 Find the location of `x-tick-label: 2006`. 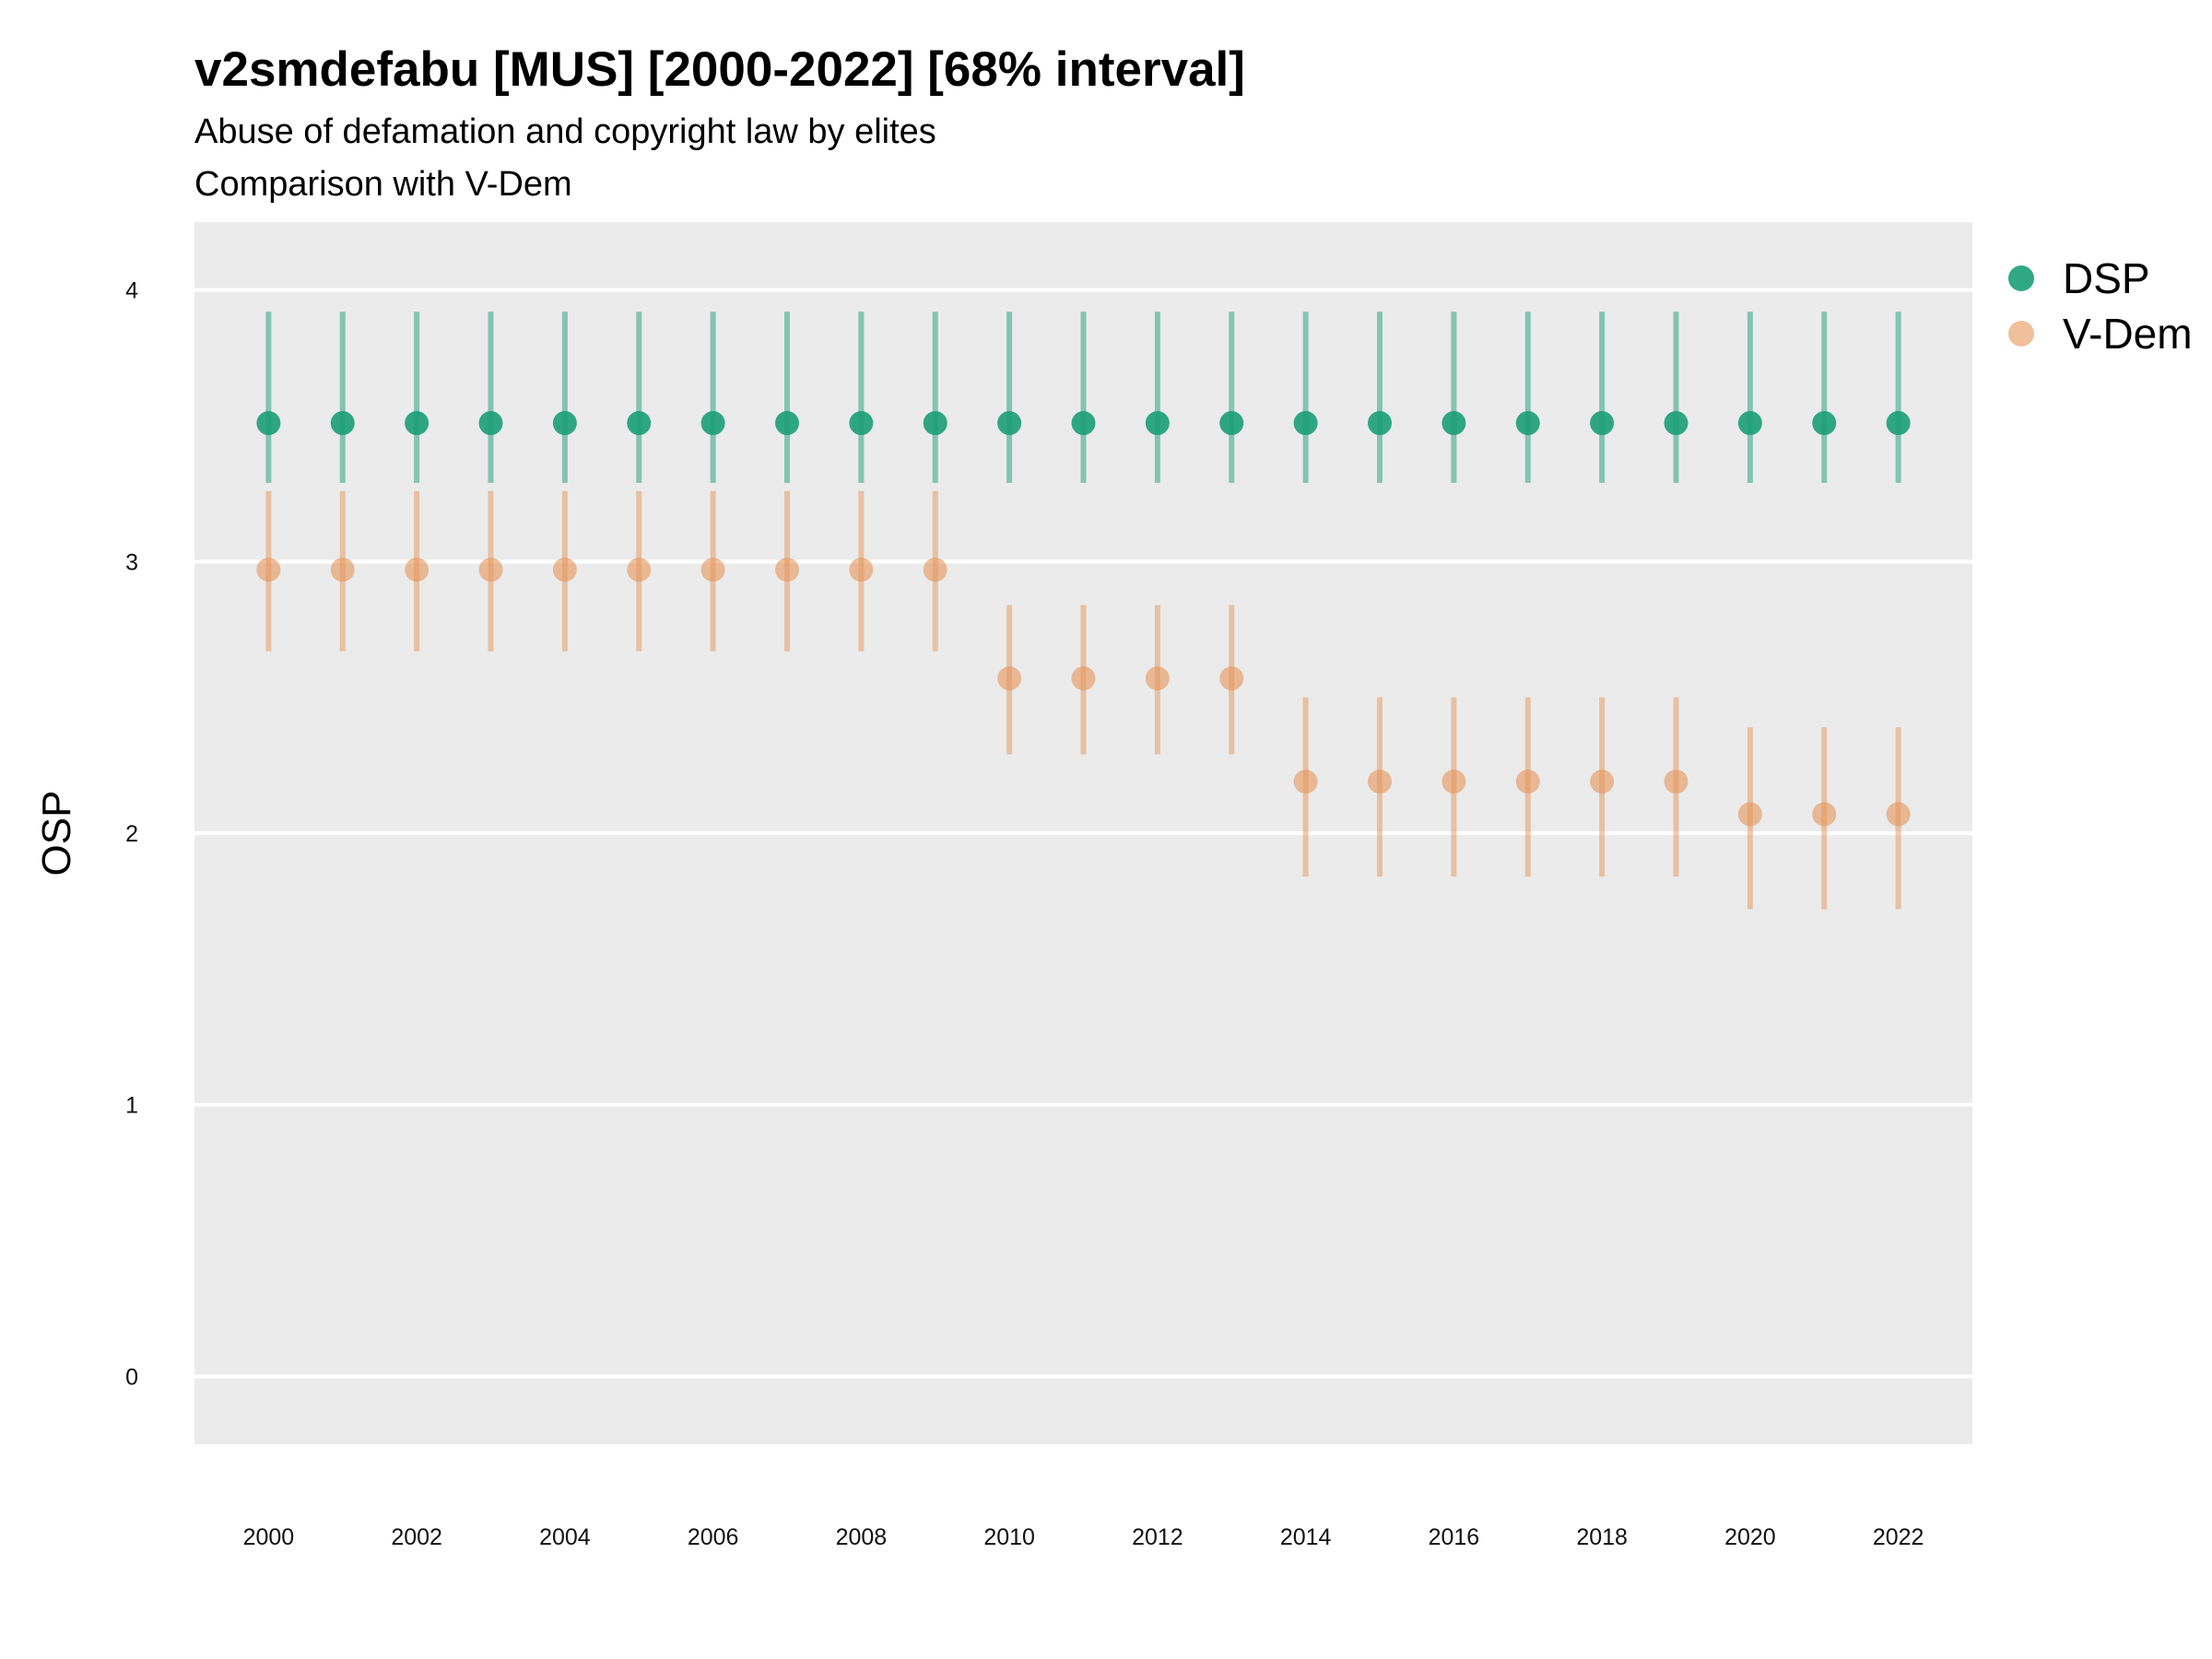

x-tick-label: 2006 is located at coordinates (713, 1537).